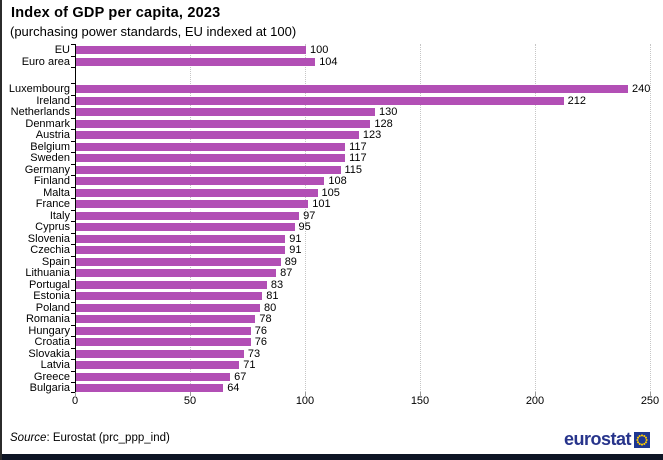  I want to click on category-label: Netherlands, so click(40, 112).